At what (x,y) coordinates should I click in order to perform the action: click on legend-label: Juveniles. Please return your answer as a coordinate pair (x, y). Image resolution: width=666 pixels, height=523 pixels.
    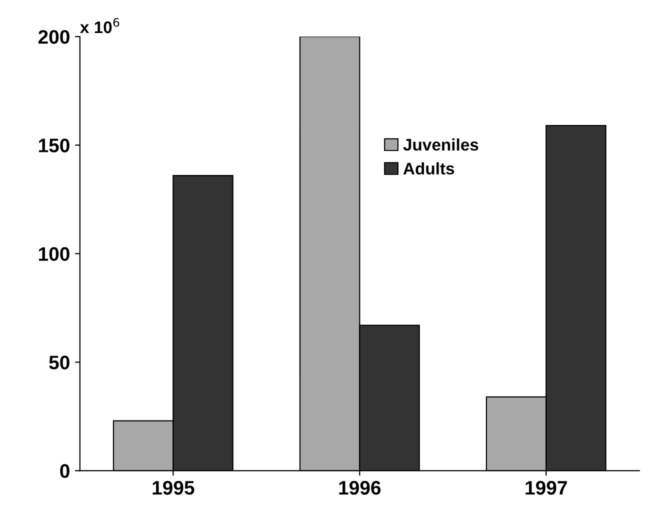
    Looking at the image, I should click on (440, 144).